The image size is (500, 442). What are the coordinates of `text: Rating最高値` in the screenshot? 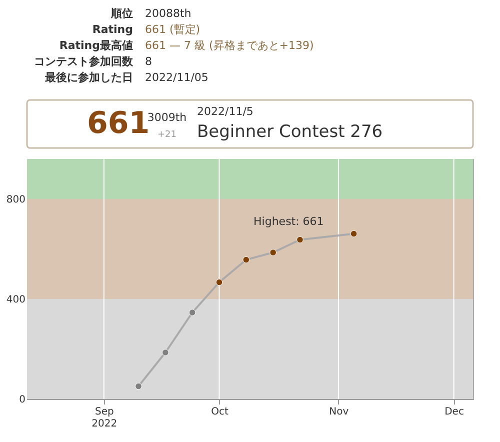 It's located at (96, 45).